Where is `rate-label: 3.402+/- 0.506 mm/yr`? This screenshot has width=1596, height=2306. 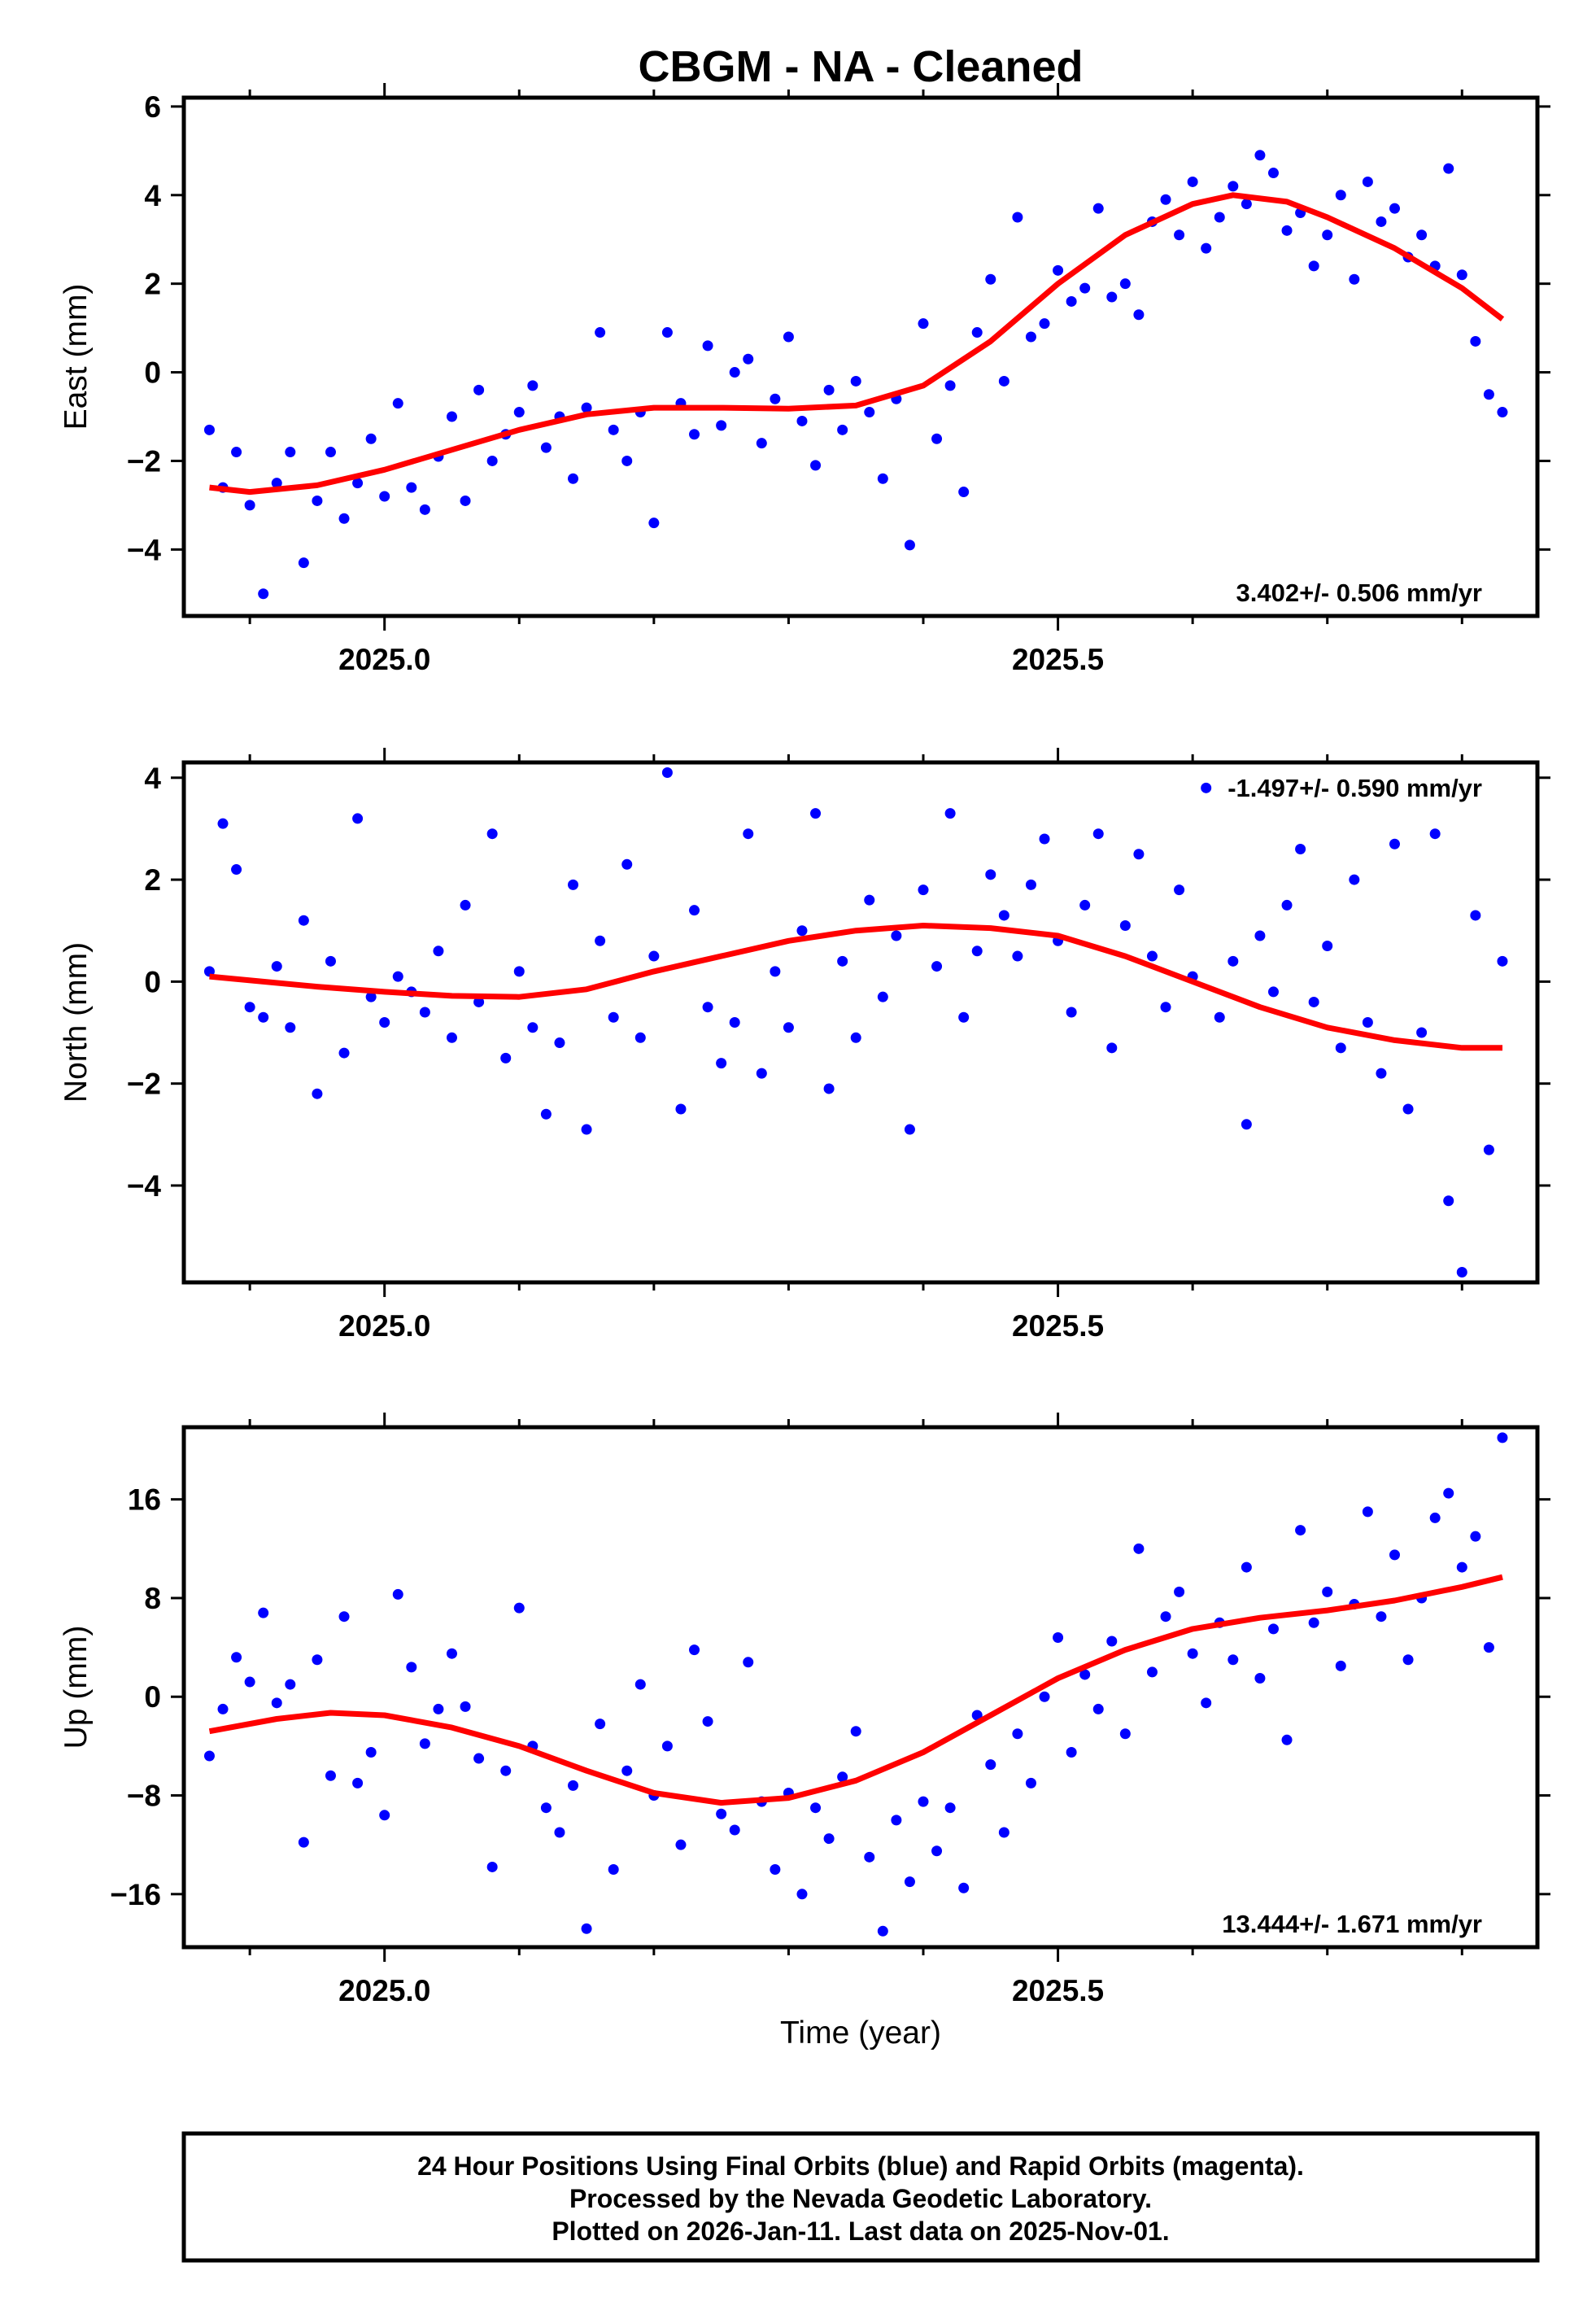
rate-label: 3.402+/- 0.506 mm/yr is located at coordinates (1359, 593).